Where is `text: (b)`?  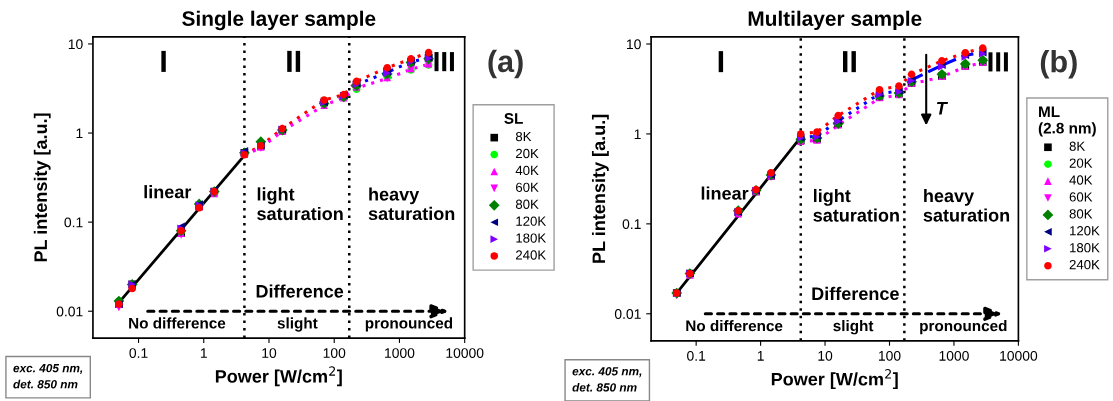 text: (b) is located at coordinates (1058, 64).